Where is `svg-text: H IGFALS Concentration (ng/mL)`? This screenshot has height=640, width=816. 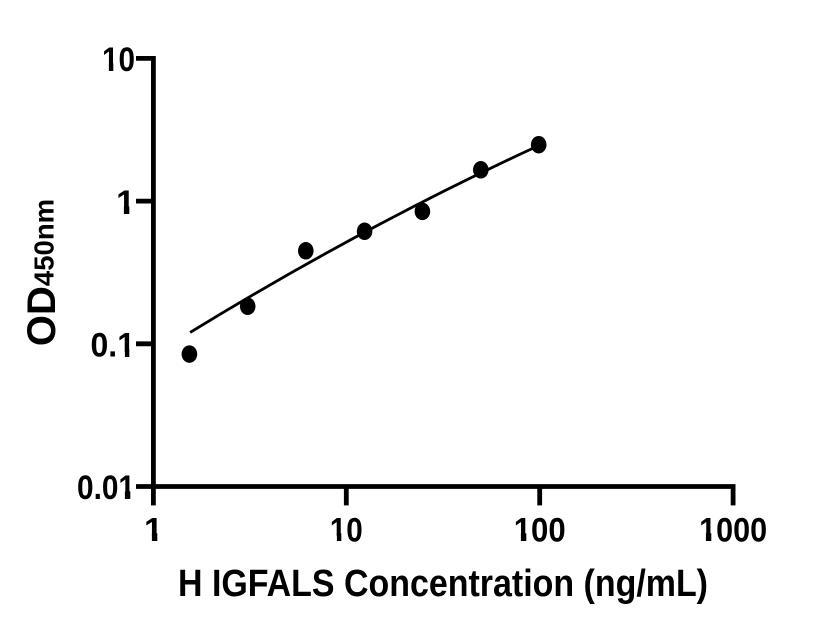
svg-text: H IGFALS Concentration (ng/mL) is located at coordinates (443, 584).